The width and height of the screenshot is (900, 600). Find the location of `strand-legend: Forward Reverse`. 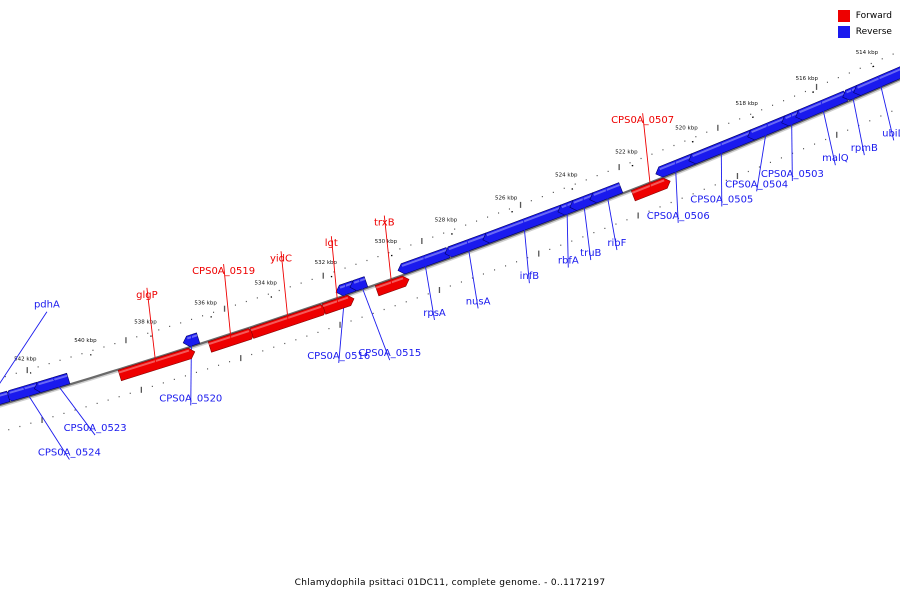

strand-legend: Forward Reverse is located at coordinates (864, 24).